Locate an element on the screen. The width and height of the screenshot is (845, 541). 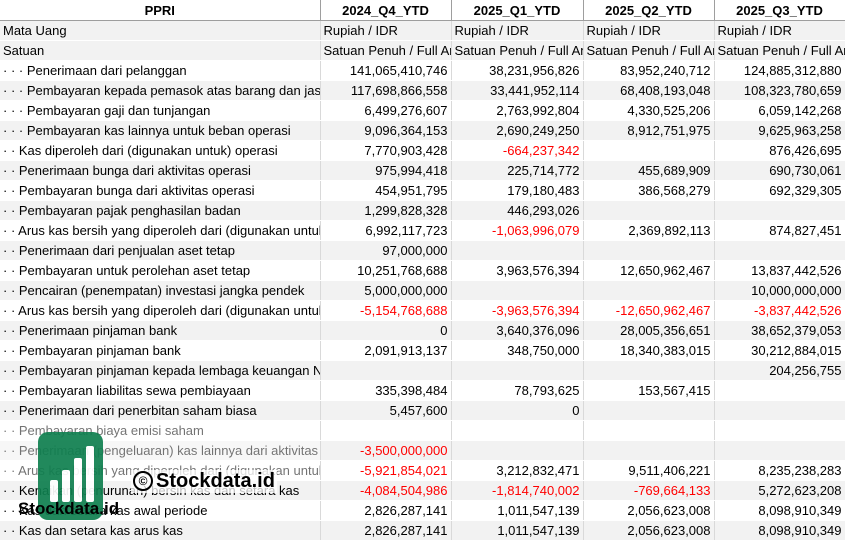
table-cell: 1,299,828,328 is located at coordinates (386, 210).